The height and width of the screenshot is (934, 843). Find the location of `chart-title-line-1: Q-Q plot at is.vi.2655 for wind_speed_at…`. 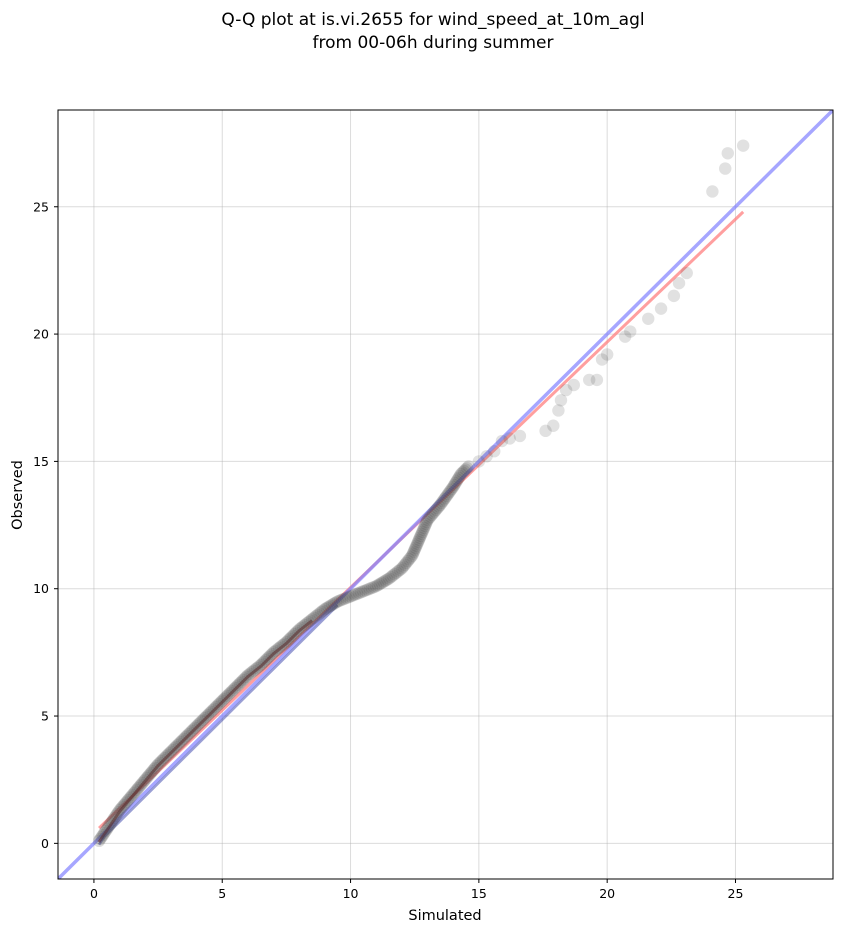

chart-title-line-1: Q-Q plot at is.vi.2655 for wind_speed_at… is located at coordinates (432, 20).